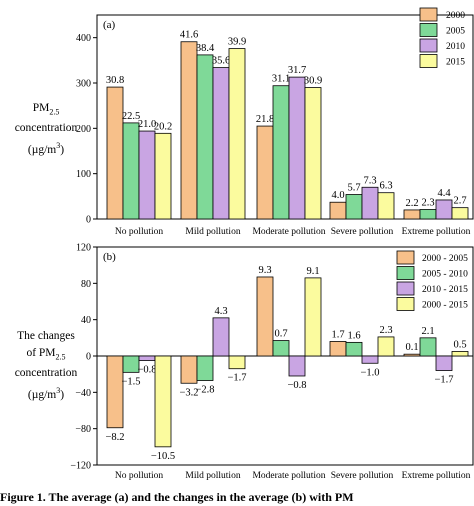  Describe the element at coordinates (41, 108) in the screenshot. I see `panel-a-ylabel-pm: PM` at that location.